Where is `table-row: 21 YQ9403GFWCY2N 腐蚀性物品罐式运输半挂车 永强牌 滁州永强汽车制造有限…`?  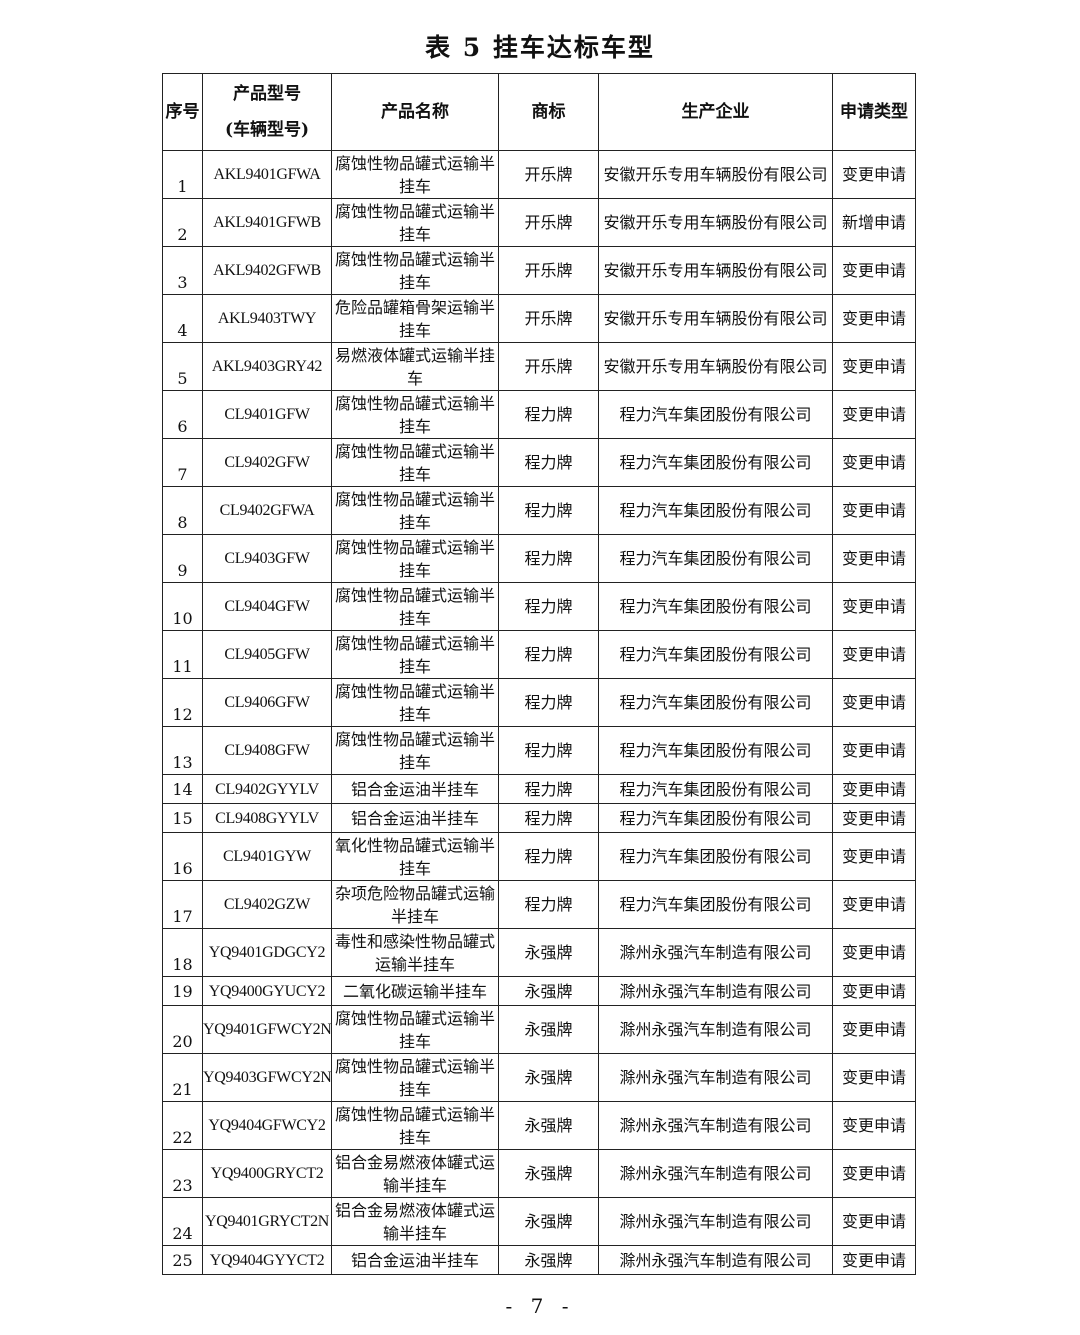 table-row: 21 YQ9403GFWCY2N 腐蚀性物品罐式运输半挂车 永强牌 滁州永强汽车制造有限… is located at coordinates (539, 1077).